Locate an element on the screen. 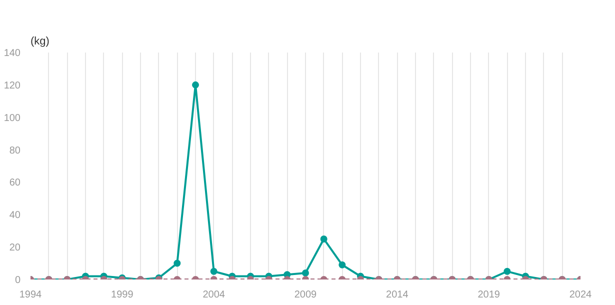 The image size is (615, 305). x-tick-label: 2019 is located at coordinates (489, 295).